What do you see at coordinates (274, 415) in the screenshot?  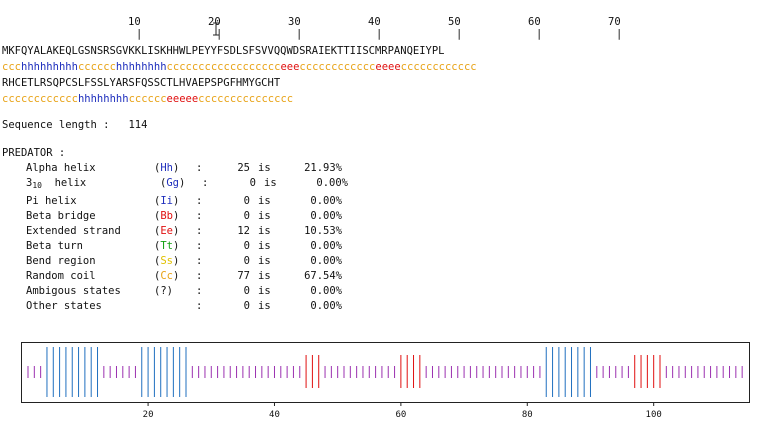 I see `x-tick-label: 40` at bounding box center [274, 415].